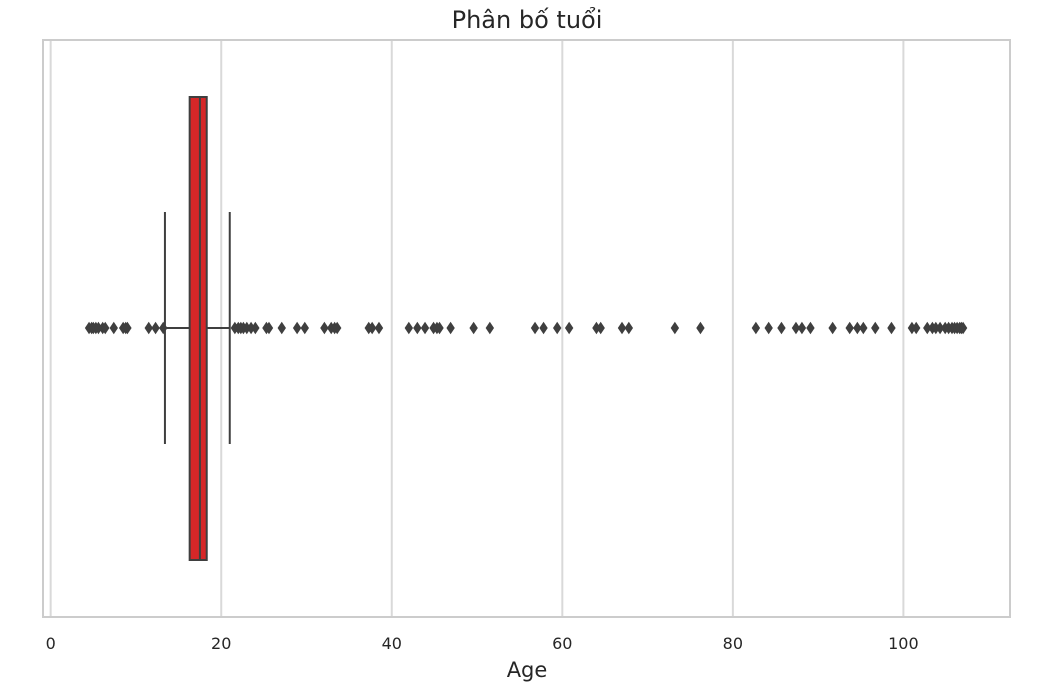 The image size is (1048, 688). What do you see at coordinates (527, 670) in the screenshot?
I see `x-axis-label: Age` at bounding box center [527, 670].